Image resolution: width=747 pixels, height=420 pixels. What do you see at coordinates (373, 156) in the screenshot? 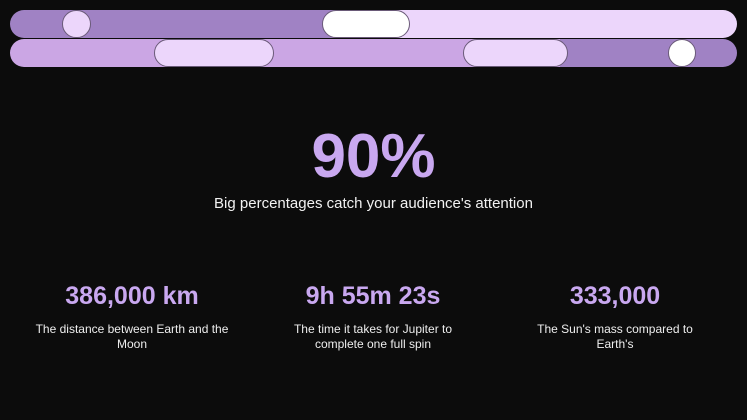
I see `hero-value: 90%` at bounding box center [373, 156].